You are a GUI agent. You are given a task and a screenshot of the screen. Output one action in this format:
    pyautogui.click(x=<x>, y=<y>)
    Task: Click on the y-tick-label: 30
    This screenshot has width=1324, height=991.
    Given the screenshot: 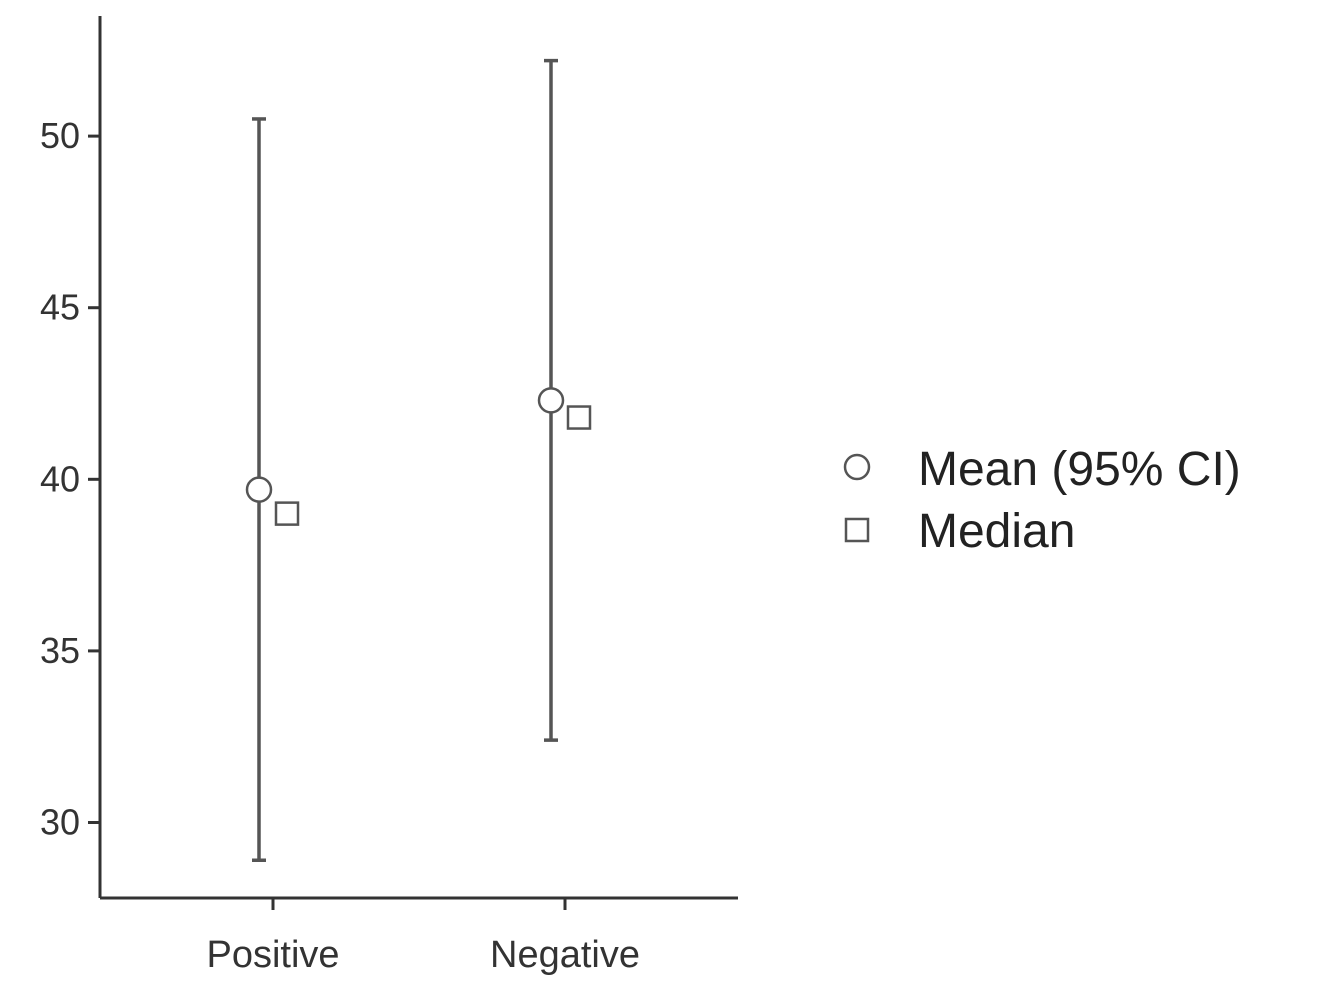 What is the action you would take?
    pyautogui.click(x=60, y=821)
    